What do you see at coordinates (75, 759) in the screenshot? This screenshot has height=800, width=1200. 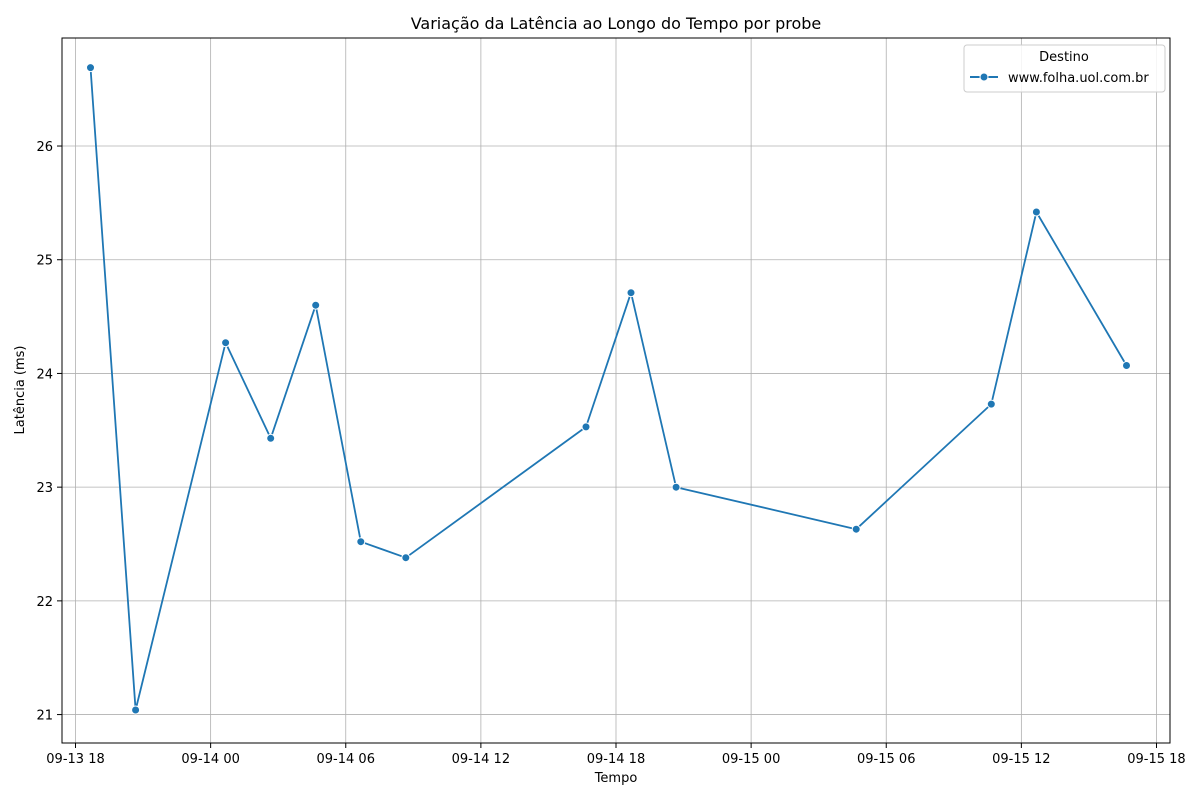 I see `x-tick-label: 09-13 18` at bounding box center [75, 759].